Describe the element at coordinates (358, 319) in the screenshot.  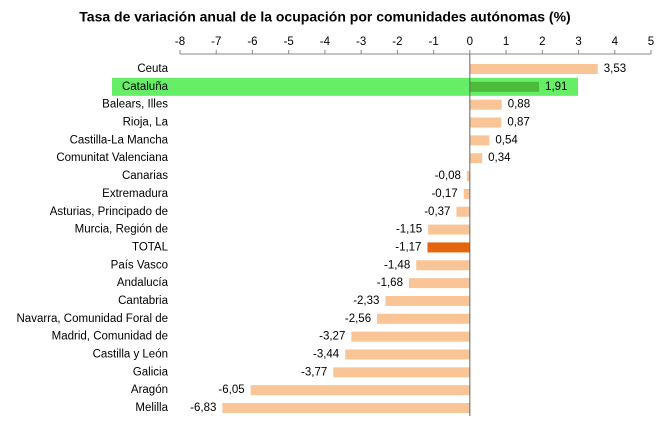
I see `value-label: -2,56` at that location.